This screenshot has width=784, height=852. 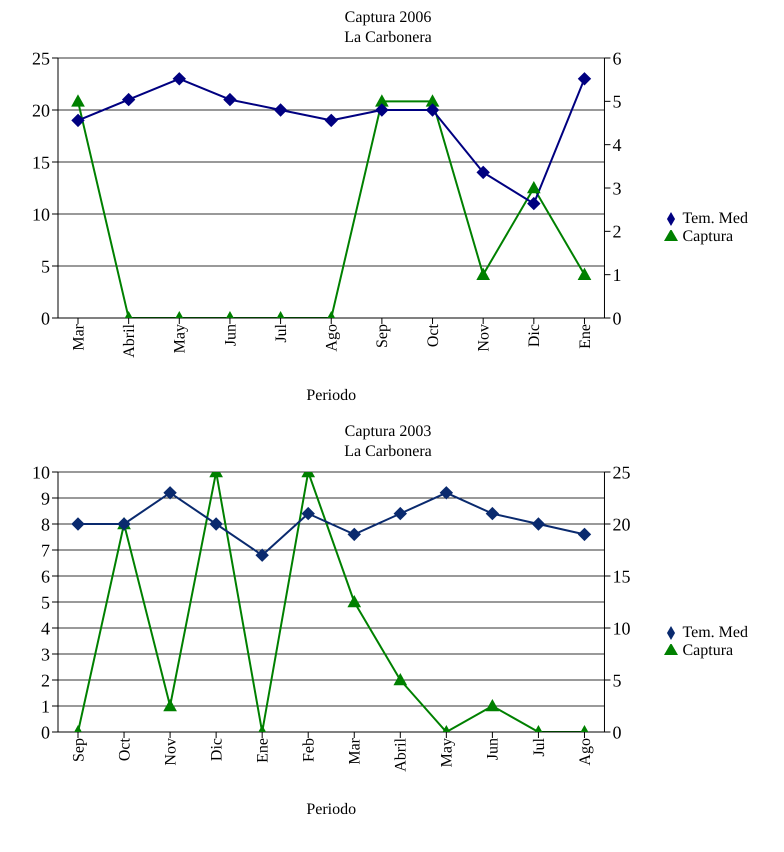 I want to click on y2-tick-label: 10, so click(x=621, y=628).